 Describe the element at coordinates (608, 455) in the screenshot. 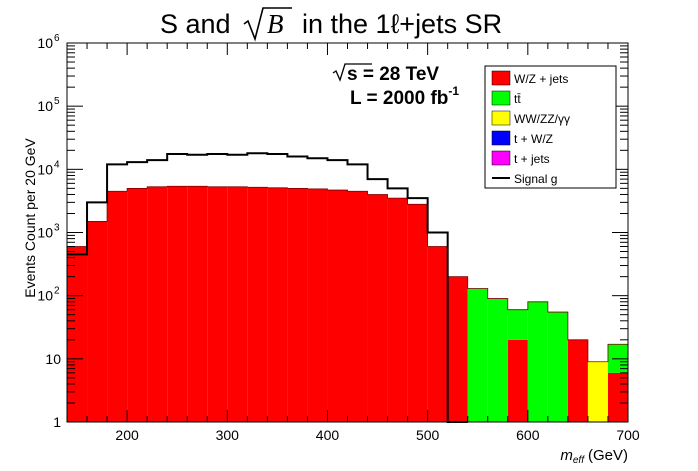

I see `x-label-unit: (GeV)` at that location.